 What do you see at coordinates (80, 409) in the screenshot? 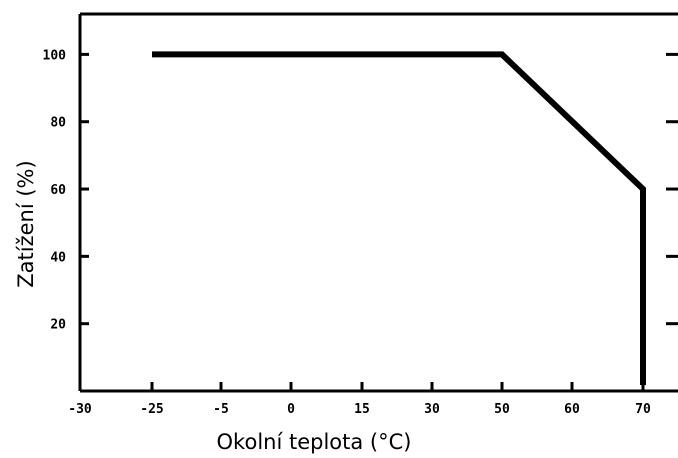
I see `x-tick-label: -30` at bounding box center [80, 409].